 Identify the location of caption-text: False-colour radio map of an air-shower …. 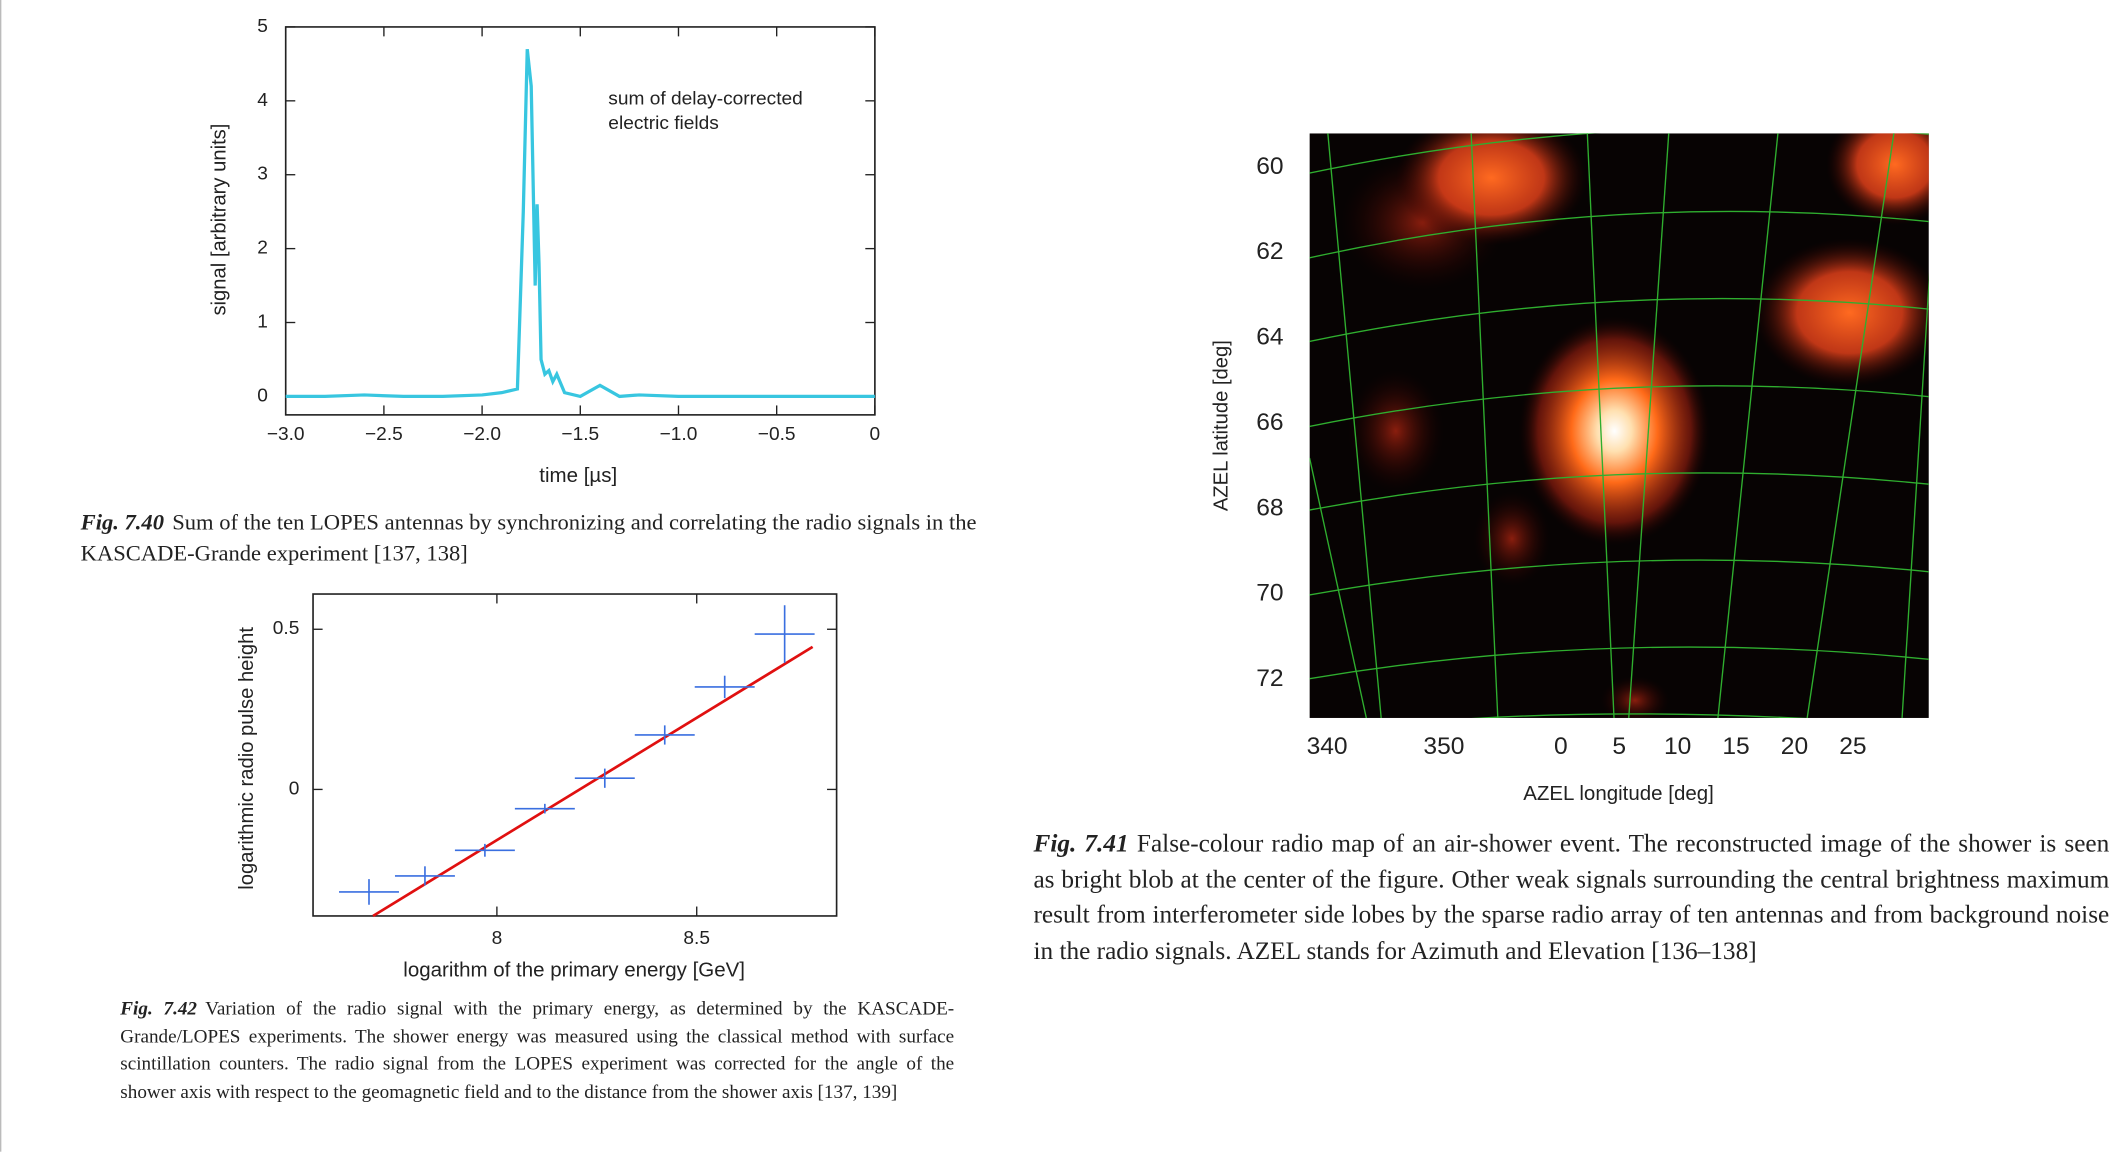
(1571, 898).